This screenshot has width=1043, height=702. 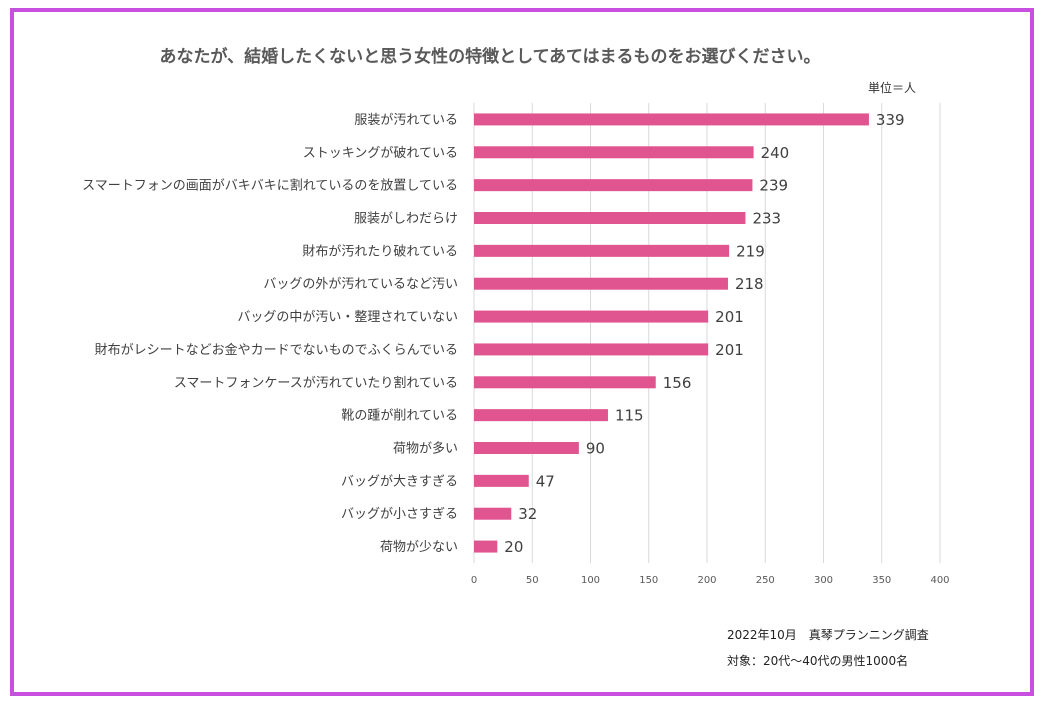 I want to click on category-label: 服装がしわだらけ, so click(x=406, y=219).